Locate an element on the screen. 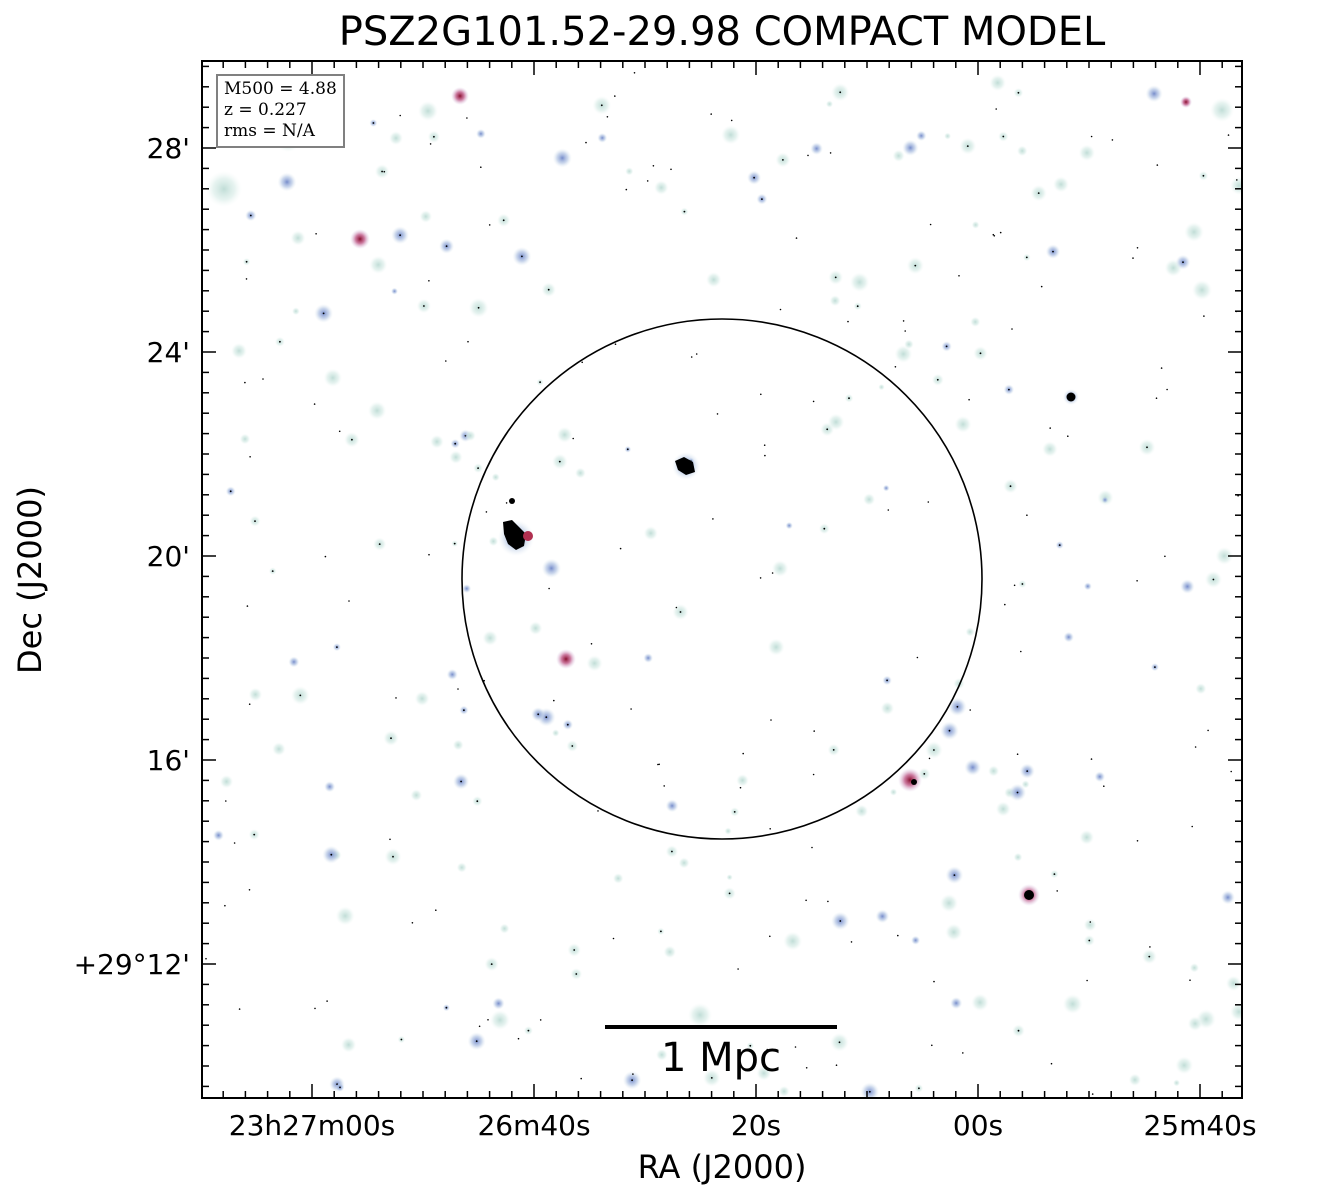  x-tick-label: 23h27m00s is located at coordinates (312, 1125).